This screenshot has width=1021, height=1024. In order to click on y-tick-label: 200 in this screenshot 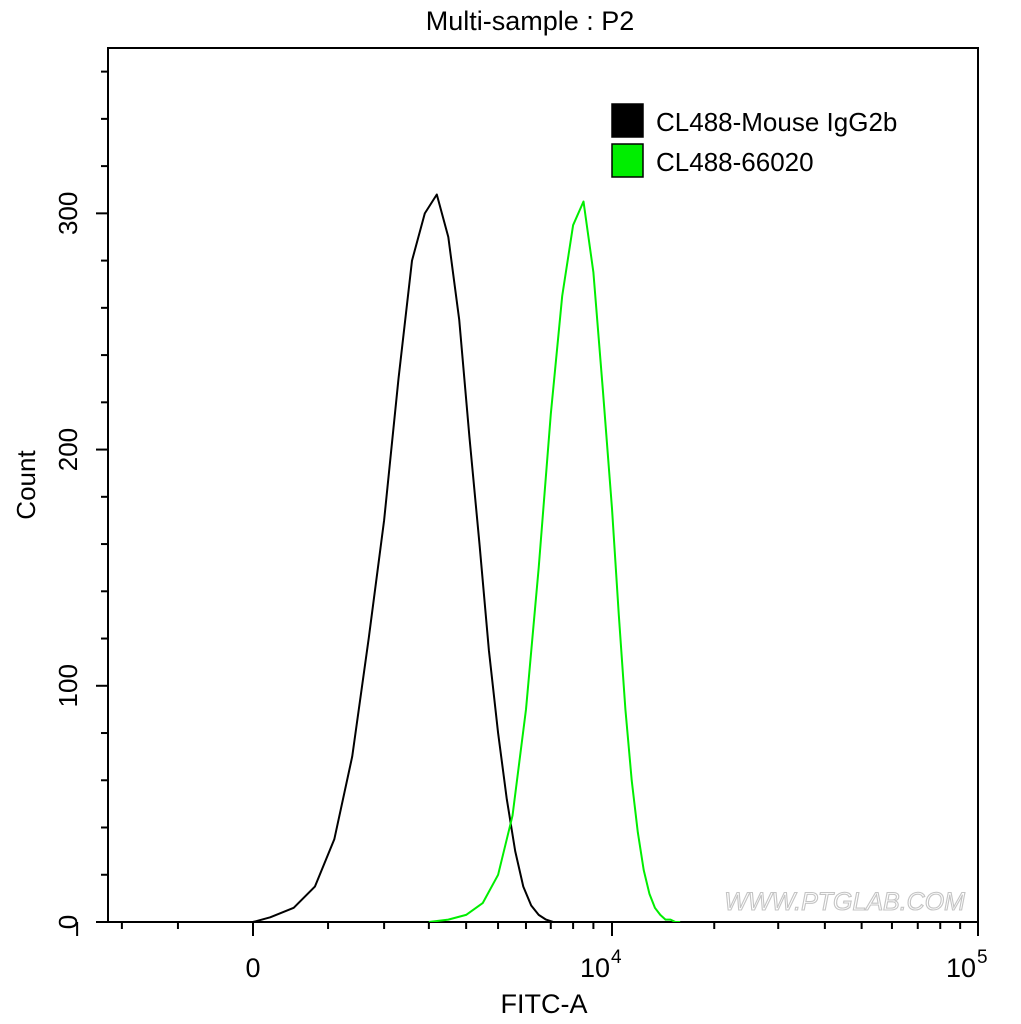, I will do `click(68, 449)`.